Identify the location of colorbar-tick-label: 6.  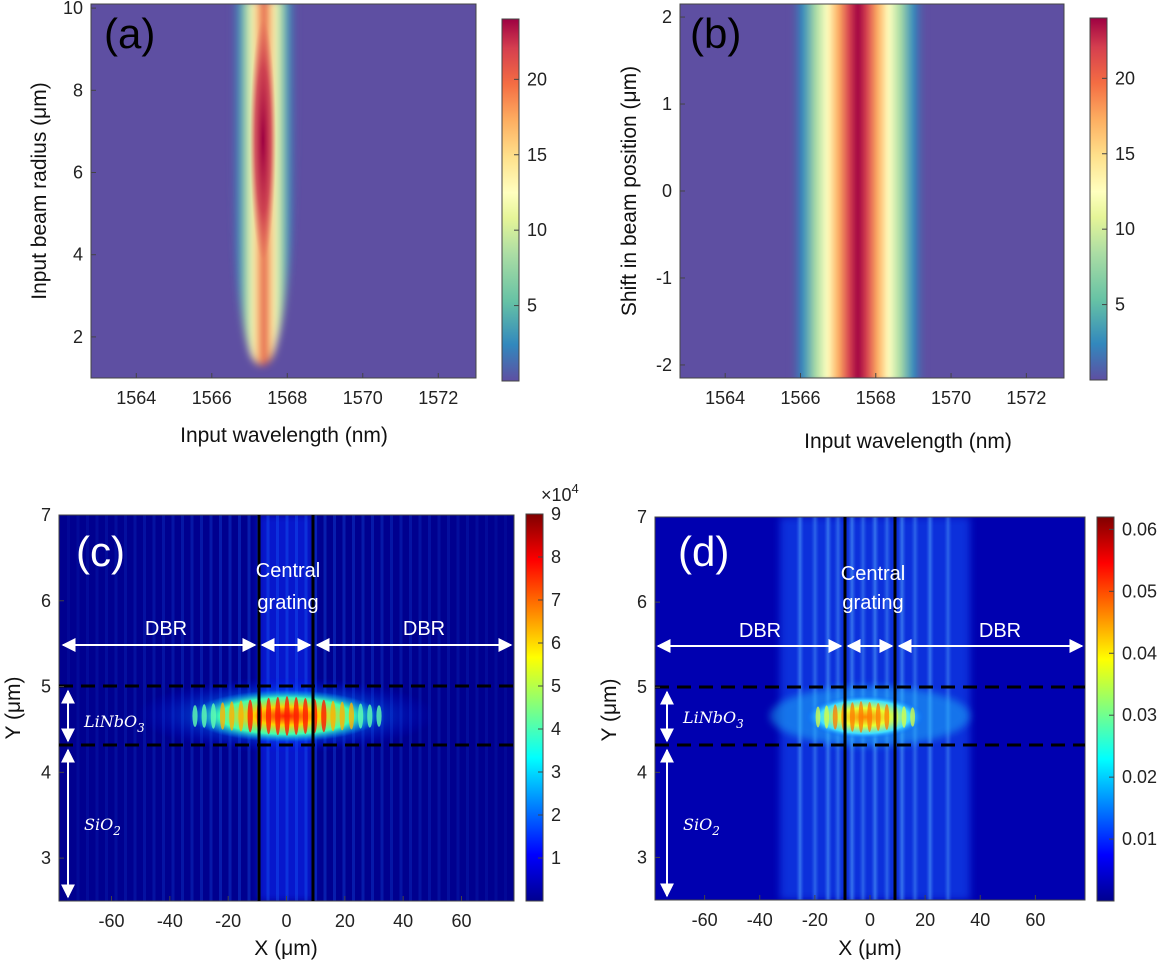
(556, 643).